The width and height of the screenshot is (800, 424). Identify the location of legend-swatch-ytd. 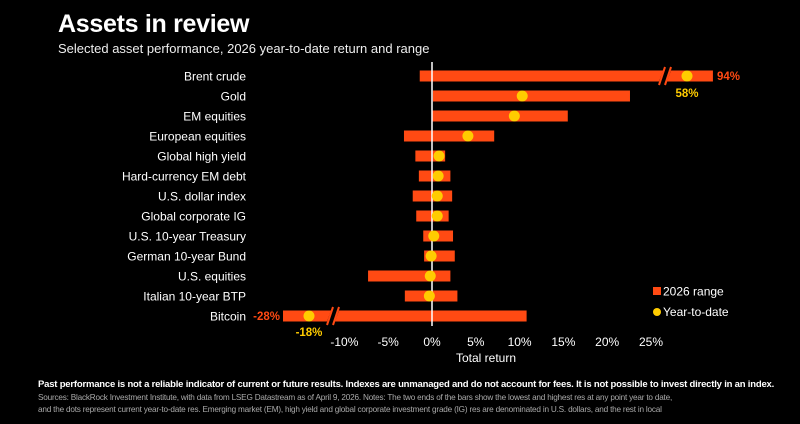
(657, 312).